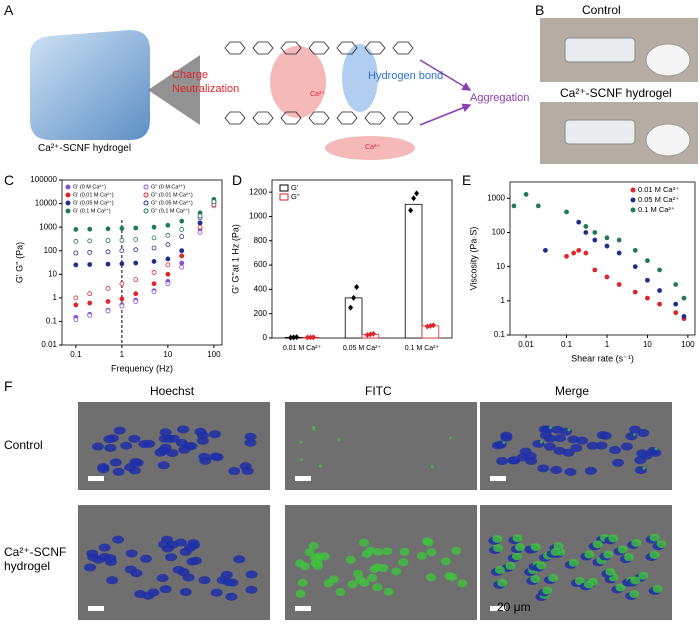 The image size is (700, 628). I want to click on legend-label: 0.1 M Ca²⁺, so click(656, 209).